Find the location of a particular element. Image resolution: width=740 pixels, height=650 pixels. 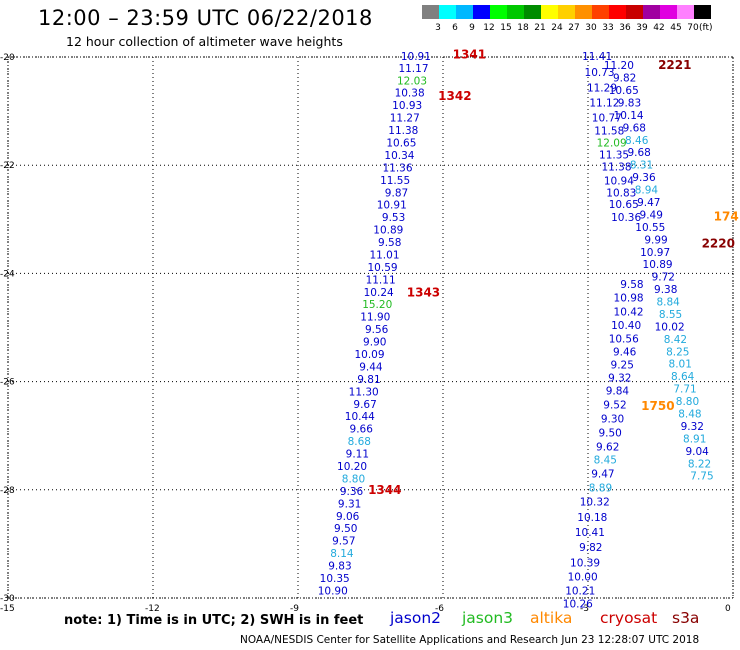

wave-height-value: 10.91 is located at coordinates (392, 206).